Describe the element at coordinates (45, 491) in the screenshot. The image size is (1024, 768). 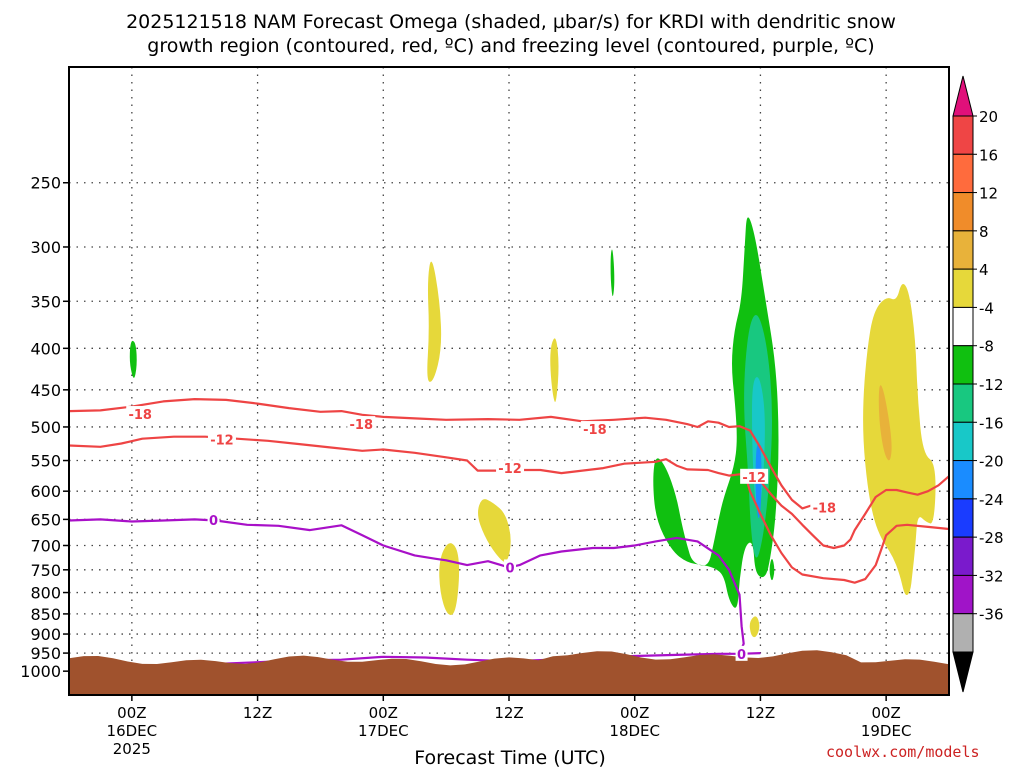
I see `y-tick-label: 600` at that location.